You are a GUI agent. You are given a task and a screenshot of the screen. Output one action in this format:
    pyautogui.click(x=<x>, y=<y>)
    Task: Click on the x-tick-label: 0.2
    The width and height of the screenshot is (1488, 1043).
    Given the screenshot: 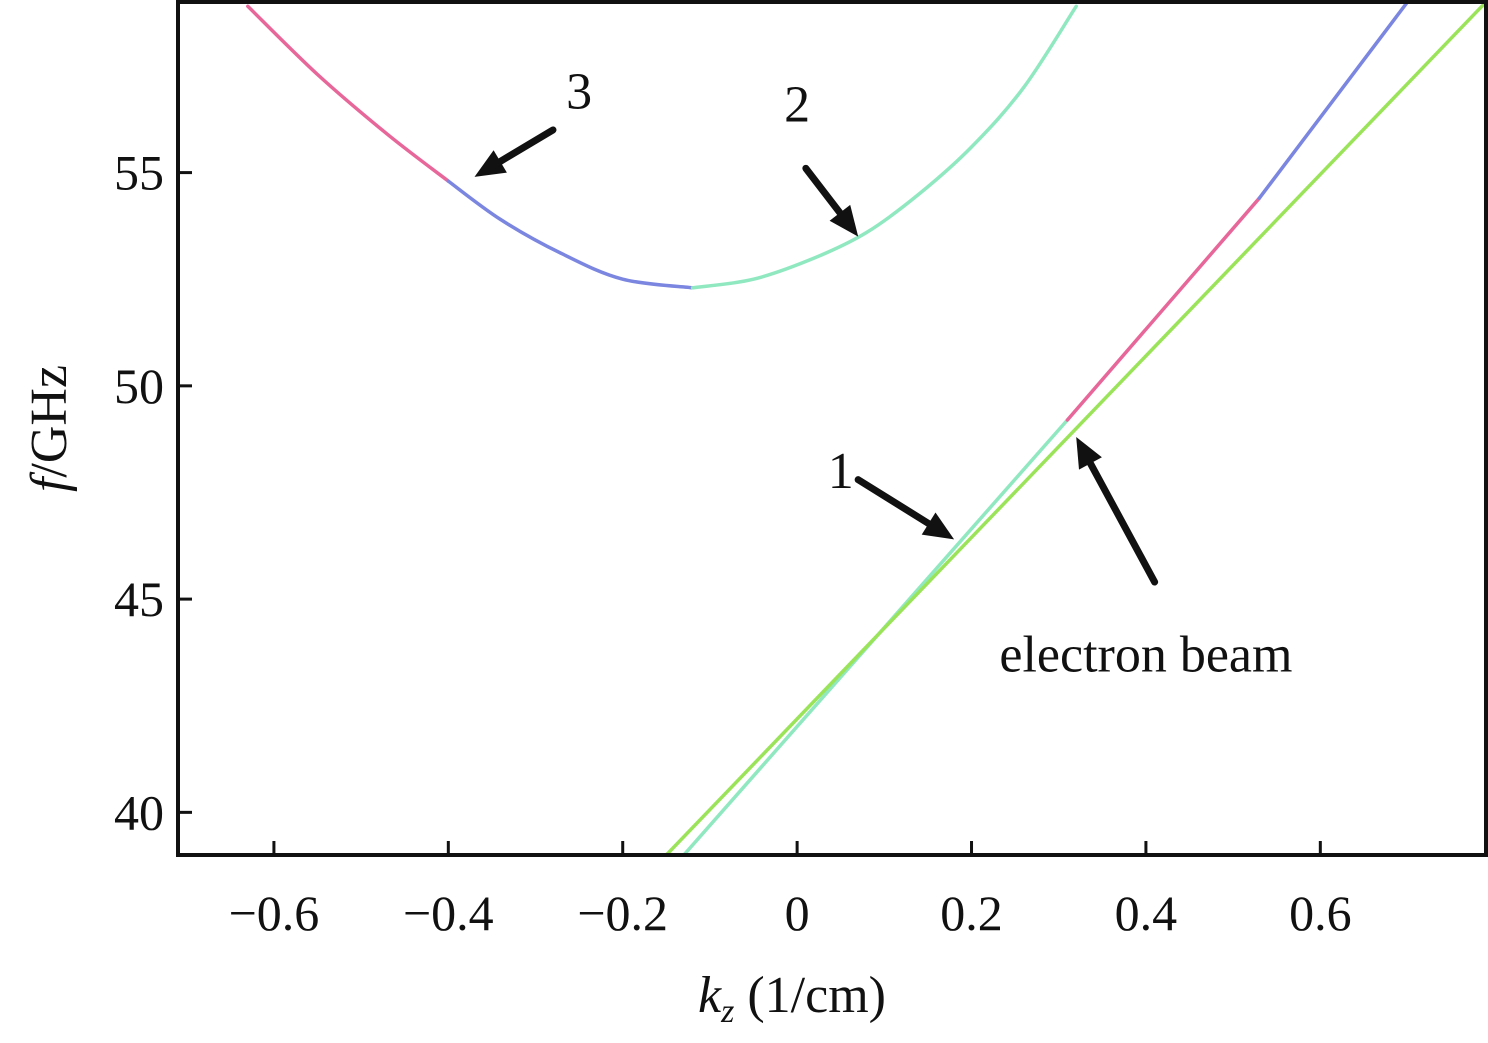 What is the action you would take?
    pyautogui.click(x=971, y=913)
    